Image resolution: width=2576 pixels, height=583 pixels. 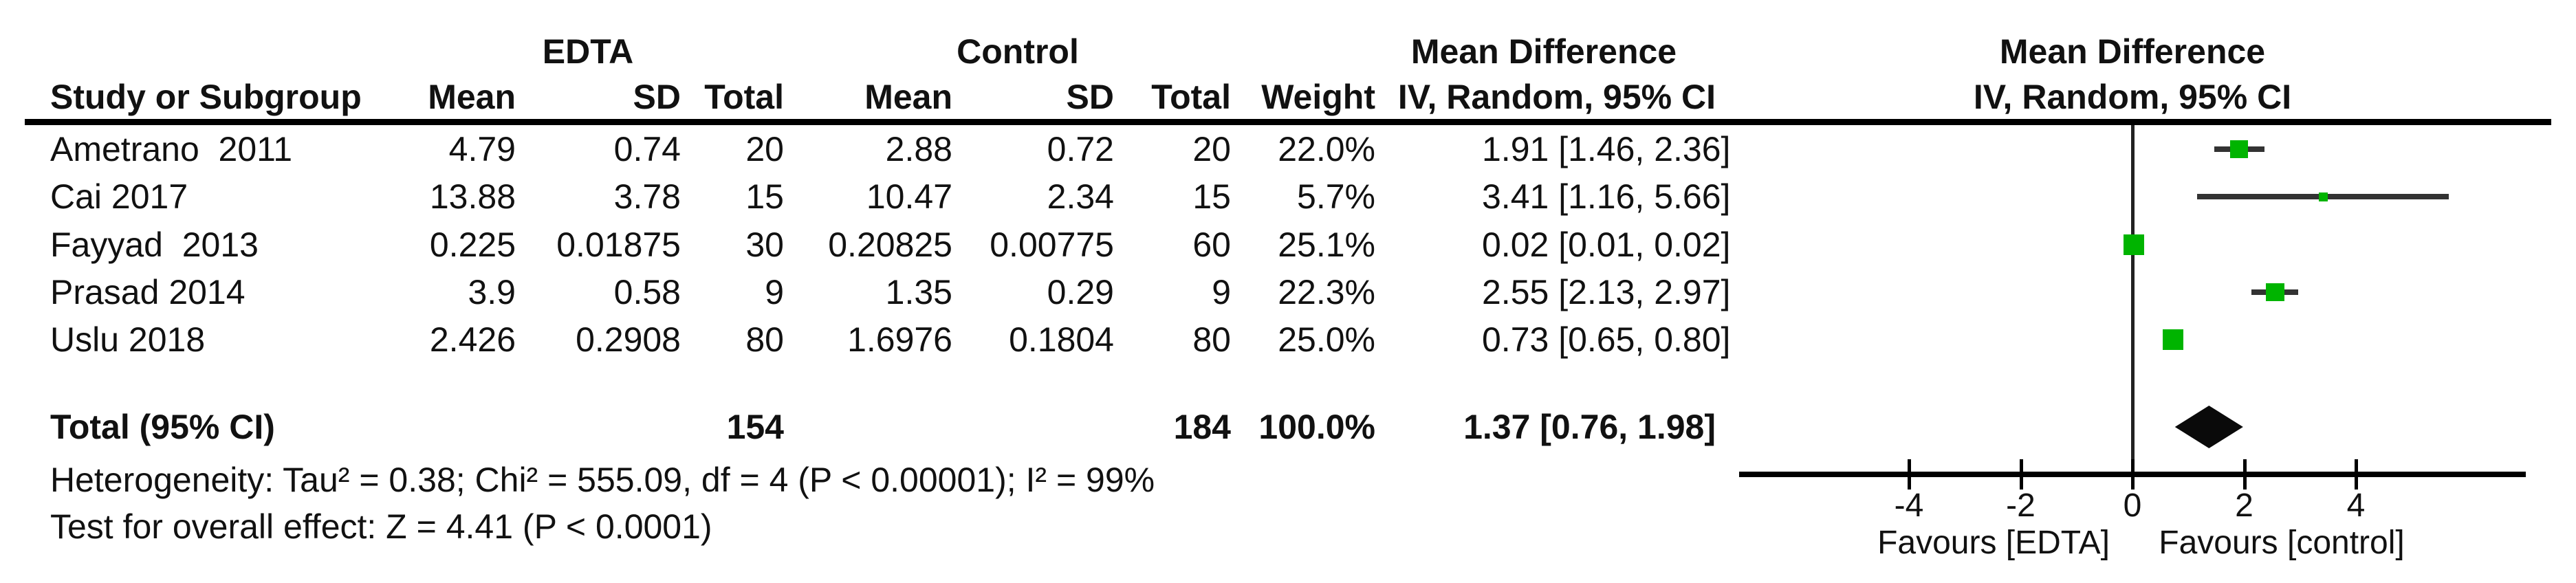 I want to click on cell-mean_c: 0.20825, so click(x=890, y=245).